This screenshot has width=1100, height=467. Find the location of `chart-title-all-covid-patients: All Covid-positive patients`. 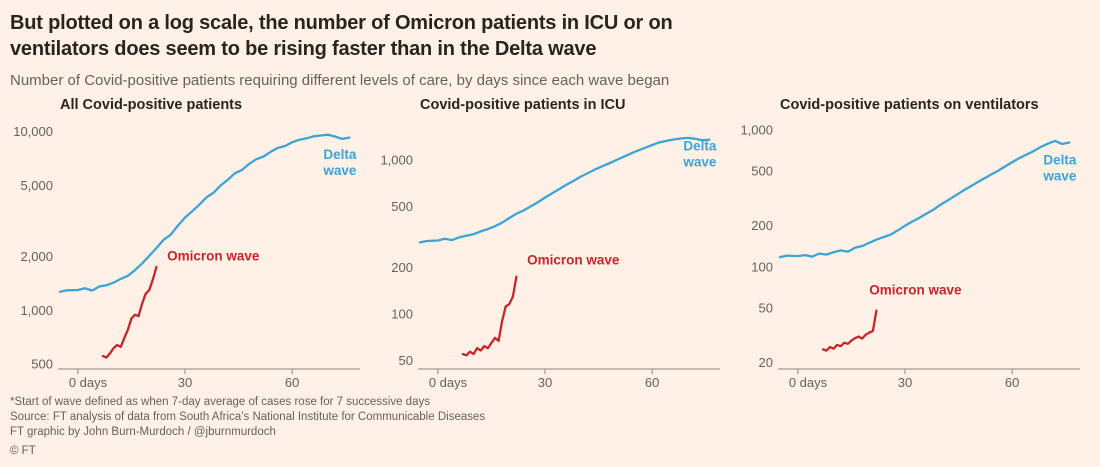

chart-title-all-covid-patients: All Covid-positive patients is located at coordinates (151, 105).